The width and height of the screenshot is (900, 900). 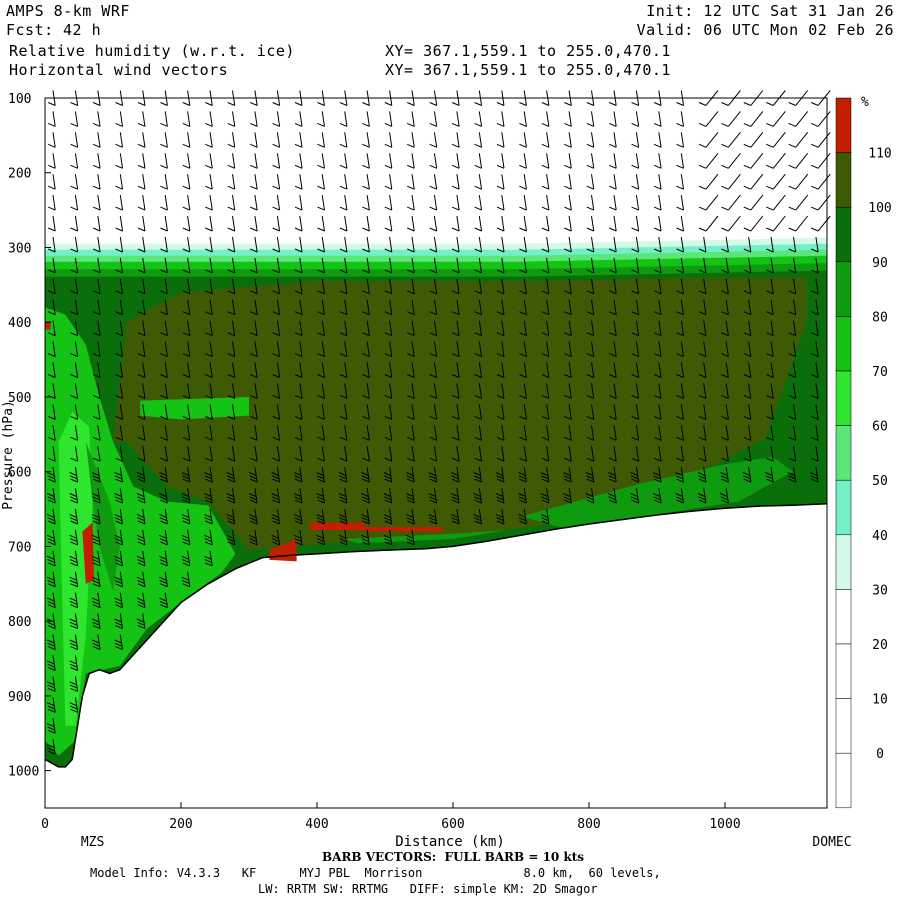 What do you see at coordinates (19, 323) in the screenshot?
I see `y-tick-label: 400` at bounding box center [19, 323].